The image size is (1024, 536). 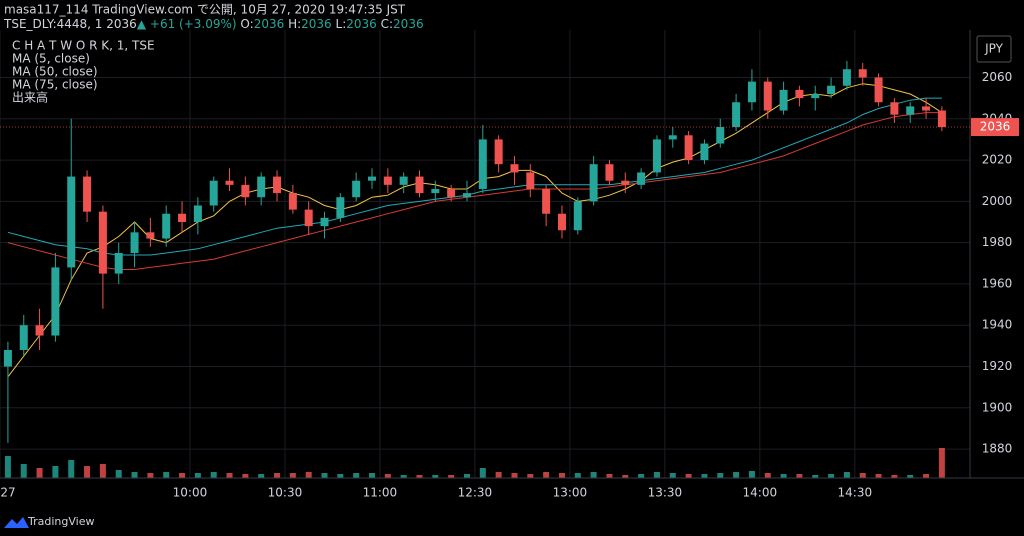 What do you see at coordinates (997, 160) in the screenshot?
I see `y-tick-label: 2020` at bounding box center [997, 160].